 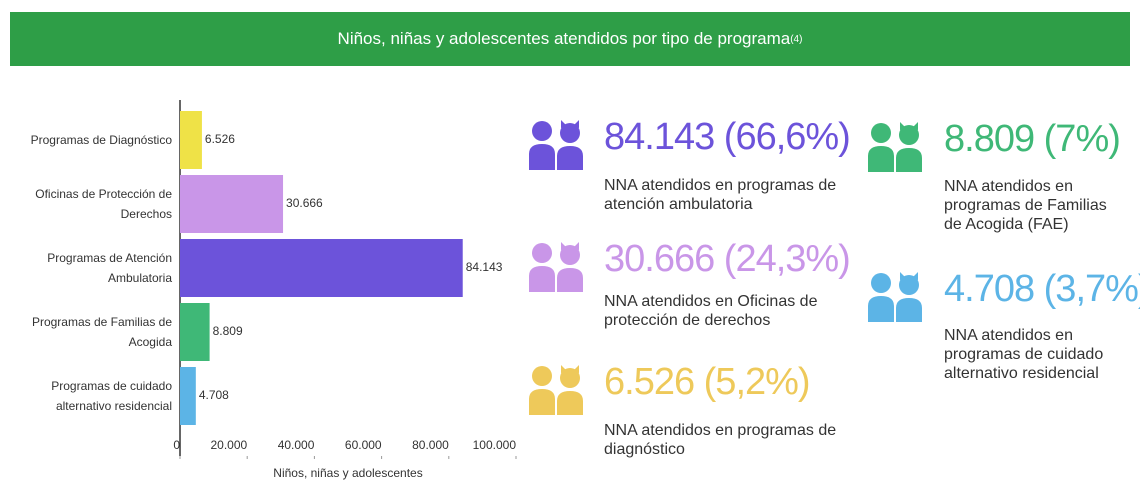 What do you see at coordinates (796, 39) in the screenshot?
I see `title-note: (4)` at bounding box center [796, 39].